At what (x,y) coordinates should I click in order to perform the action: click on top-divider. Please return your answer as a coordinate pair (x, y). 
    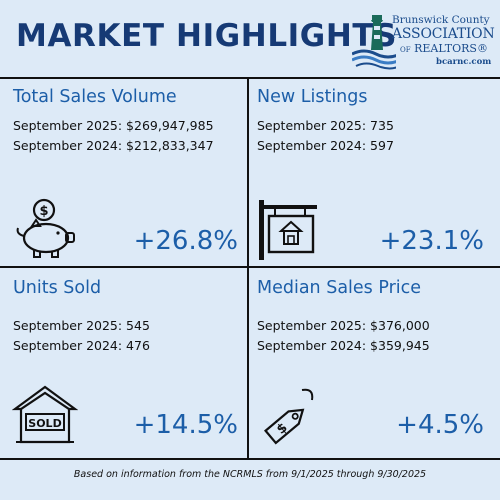
    Looking at the image, I should click on (250, 78).